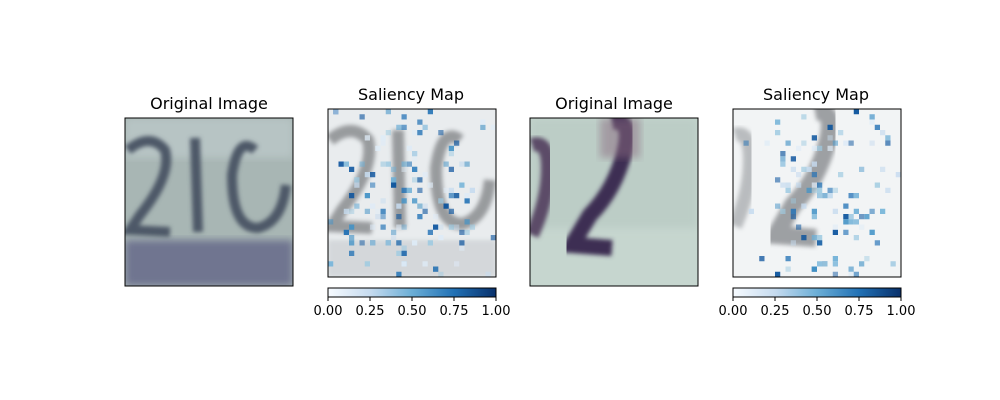  I want to click on saliency-map-1-cells, so click(412, 193).